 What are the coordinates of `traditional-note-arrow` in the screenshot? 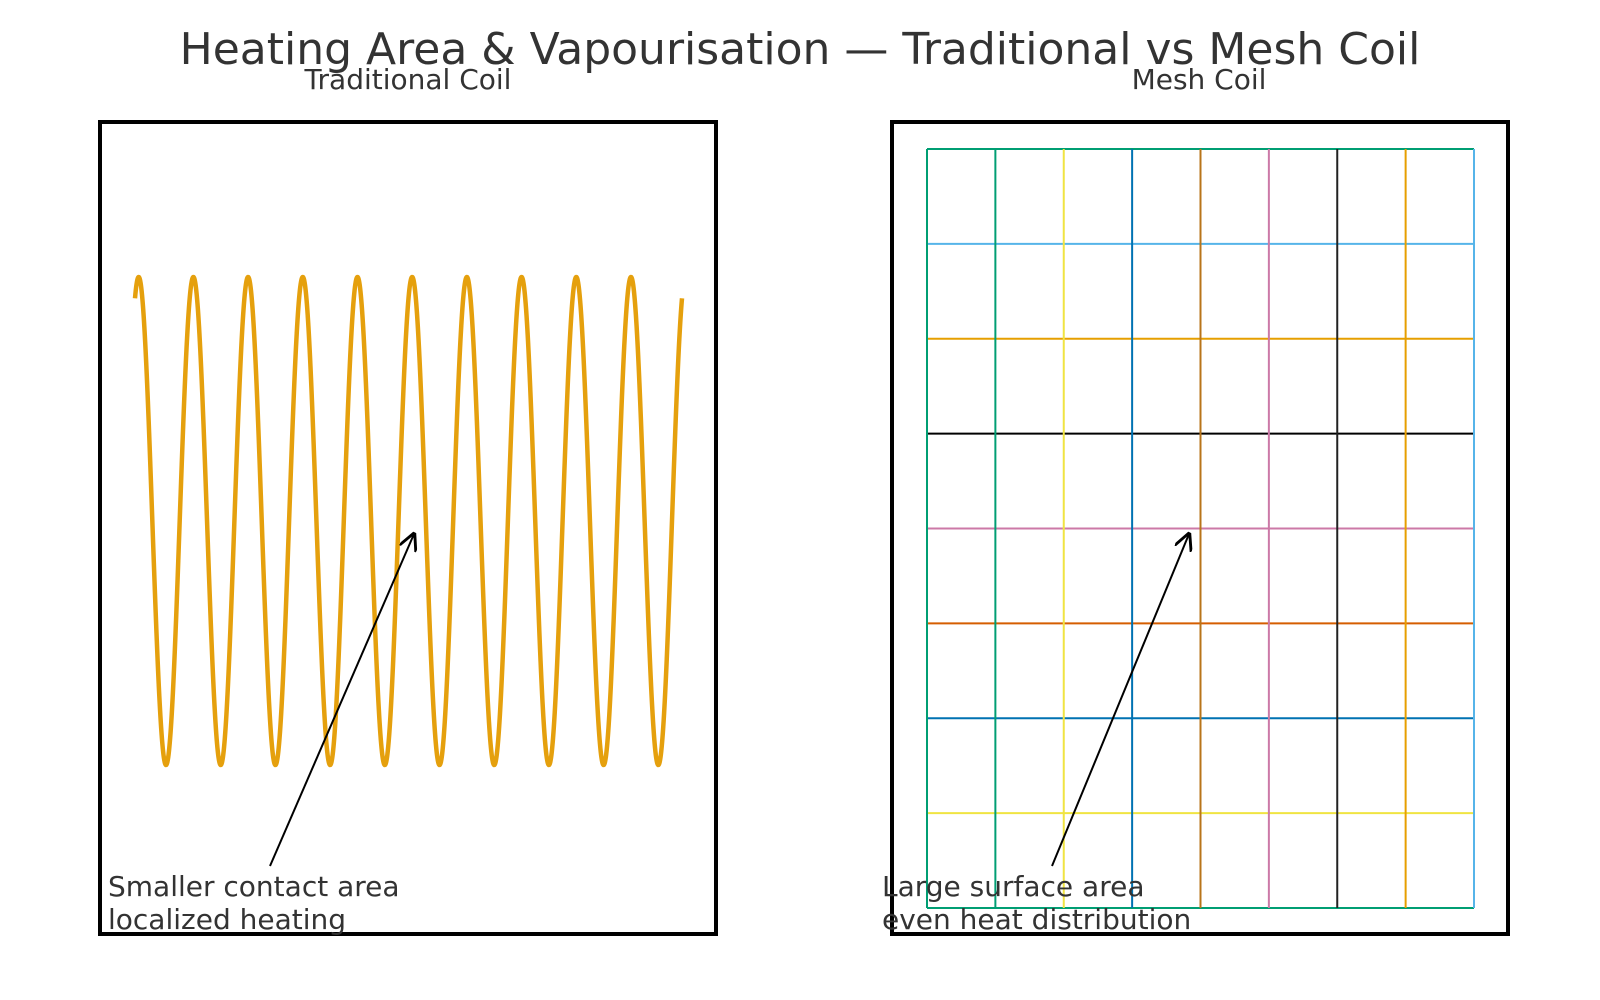 It's located at (341, 700).